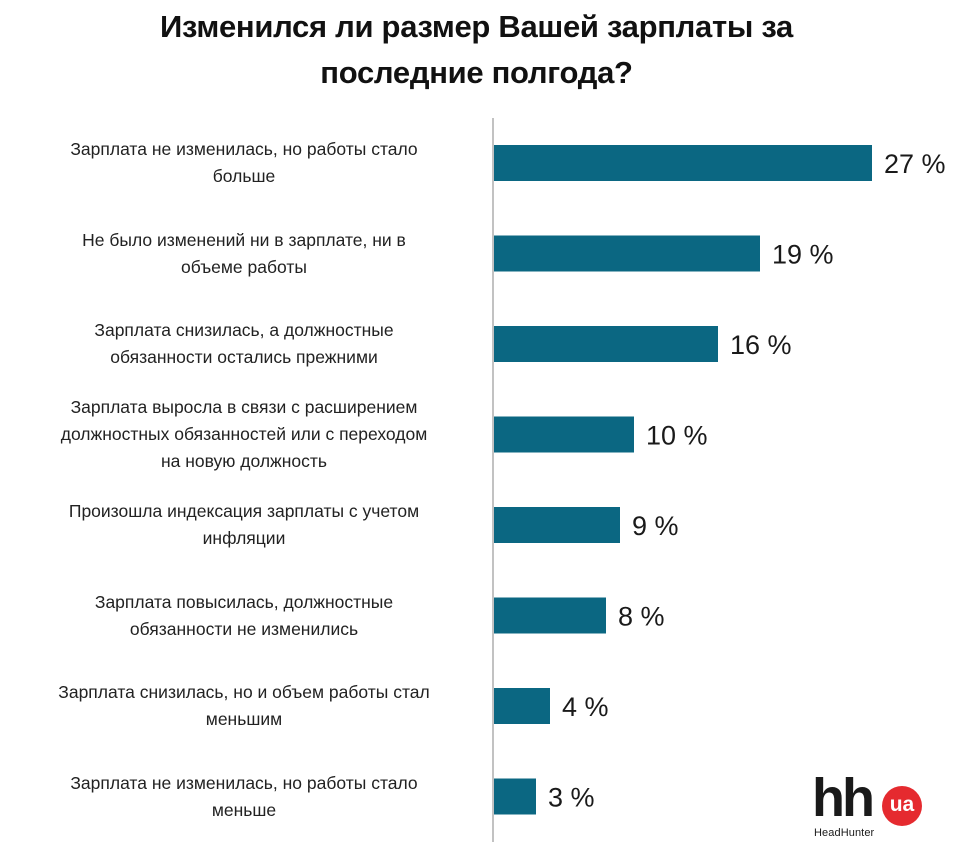 This screenshot has height=855, width=953. I want to click on bar-value-label: 19 %, so click(803, 255).